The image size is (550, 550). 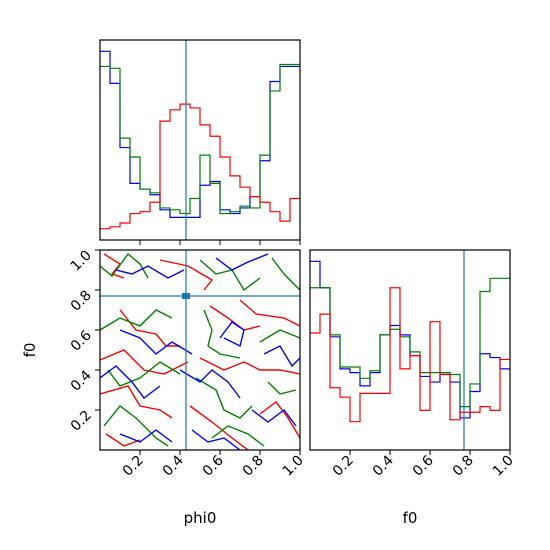 I want to click on phi0-hist-green, so click(x=200, y=139).